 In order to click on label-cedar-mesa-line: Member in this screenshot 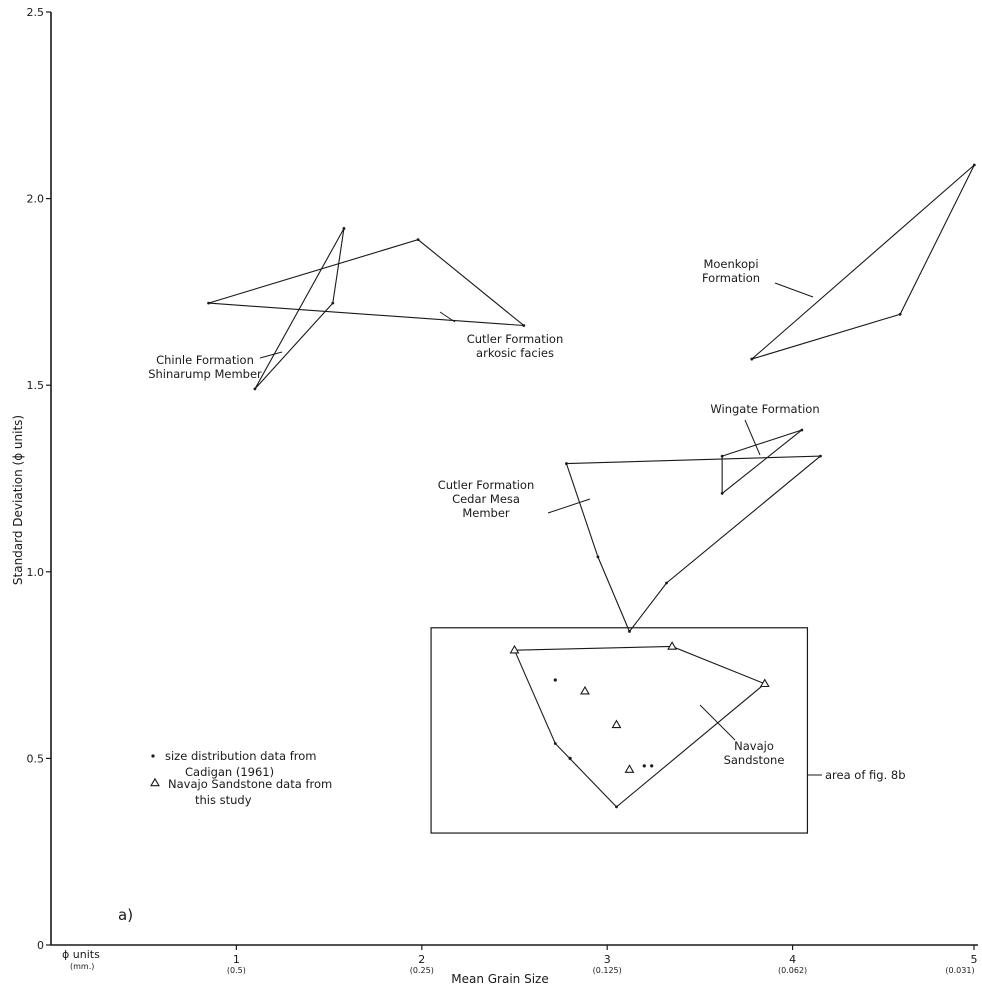, I will do `click(486, 513)`.